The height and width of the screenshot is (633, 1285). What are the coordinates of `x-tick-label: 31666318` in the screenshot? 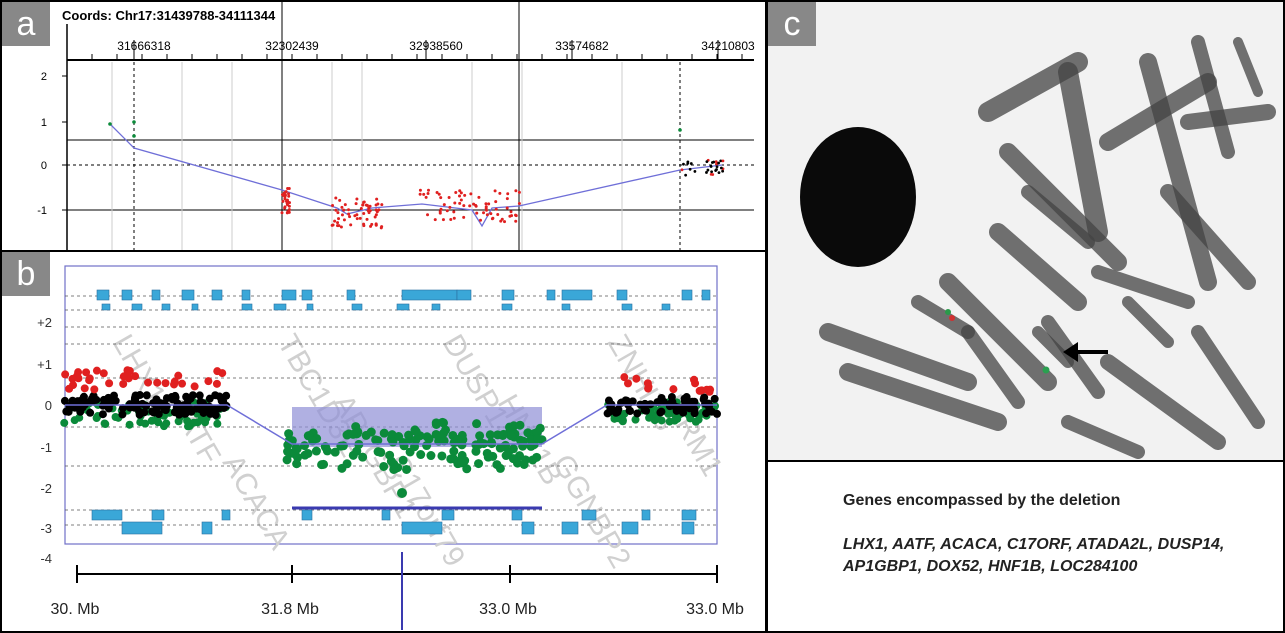 It's located at (144, 46).